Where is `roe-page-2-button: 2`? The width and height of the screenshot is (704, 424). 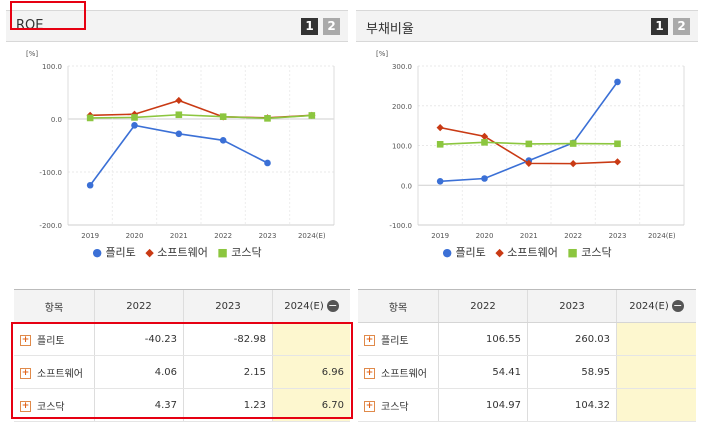 roe-page-2-button: 2 is located at coordinates (331, 26).